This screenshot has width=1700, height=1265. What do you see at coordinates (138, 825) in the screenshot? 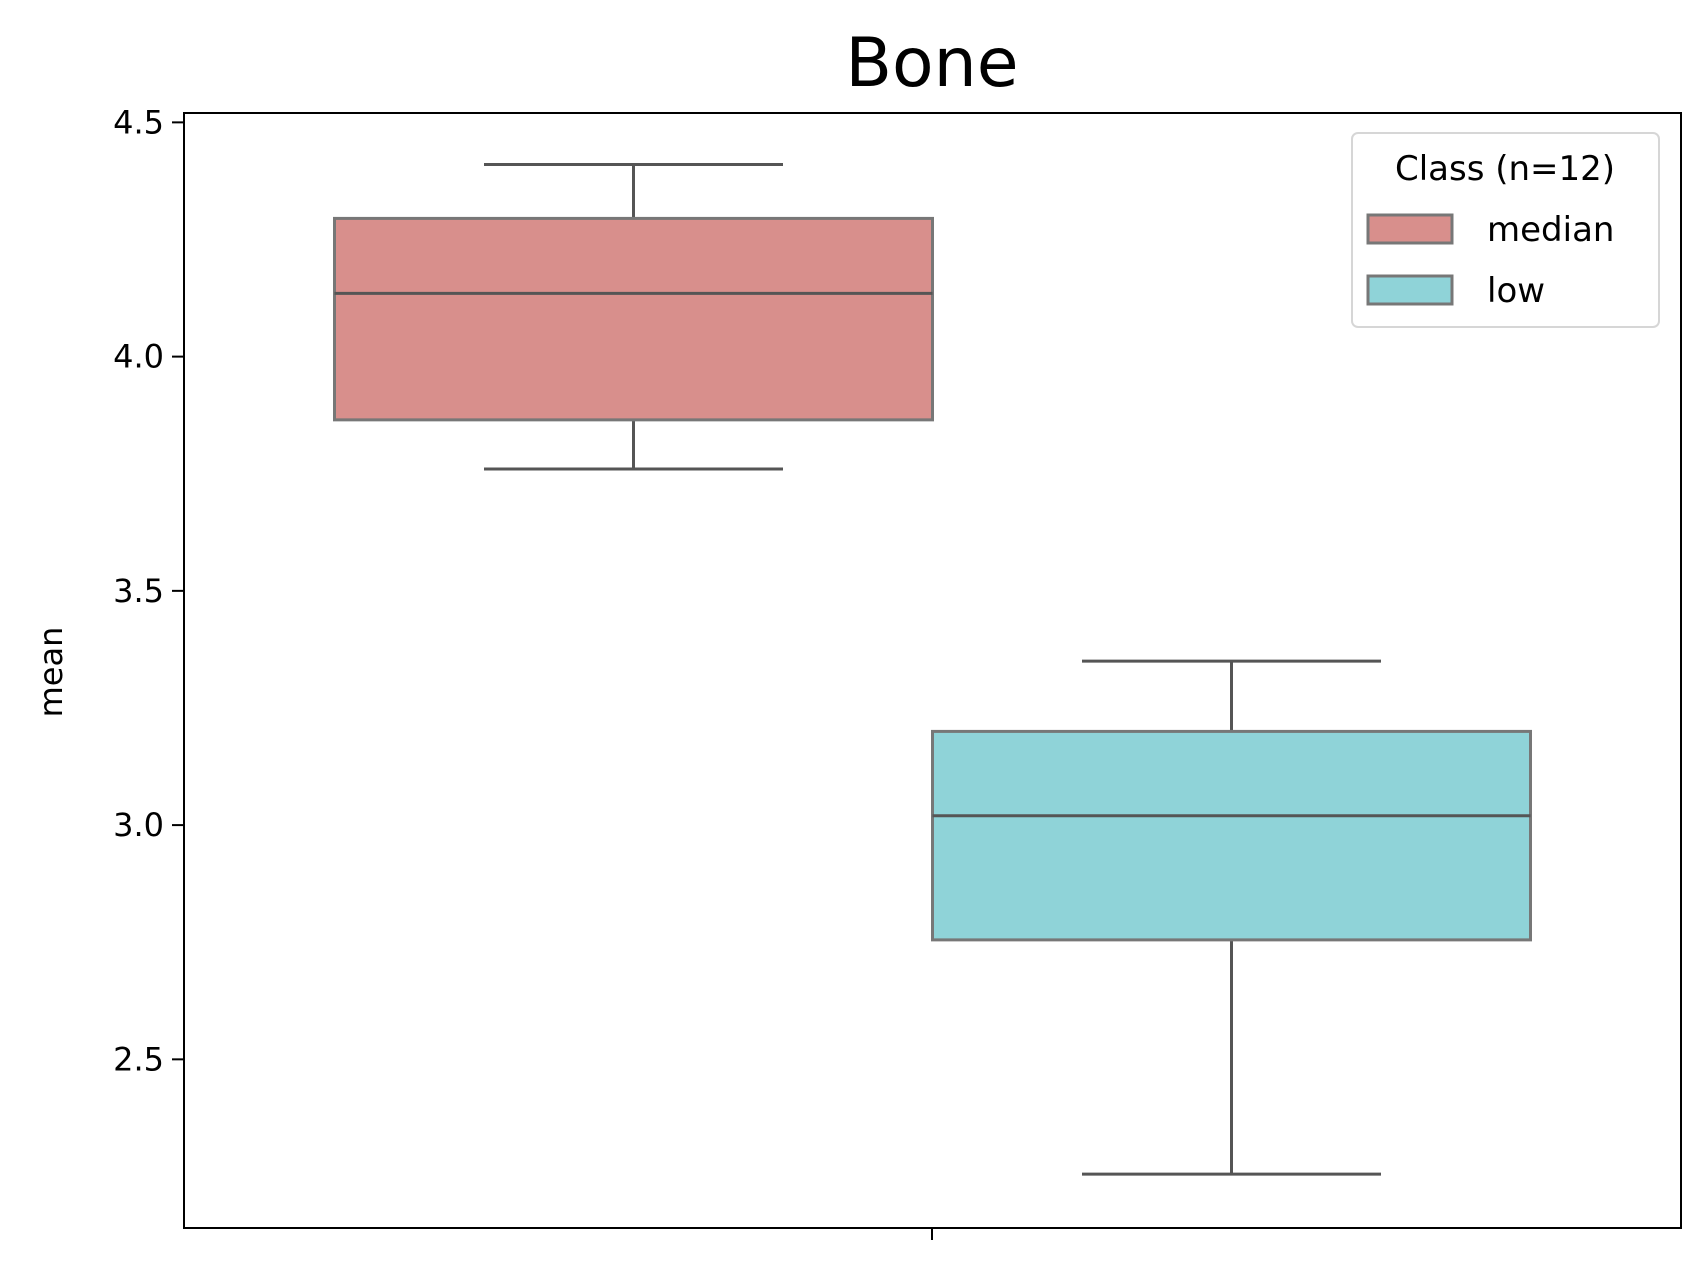
I see `y-tick-label: 3.0` at bounding box center [138, 825].